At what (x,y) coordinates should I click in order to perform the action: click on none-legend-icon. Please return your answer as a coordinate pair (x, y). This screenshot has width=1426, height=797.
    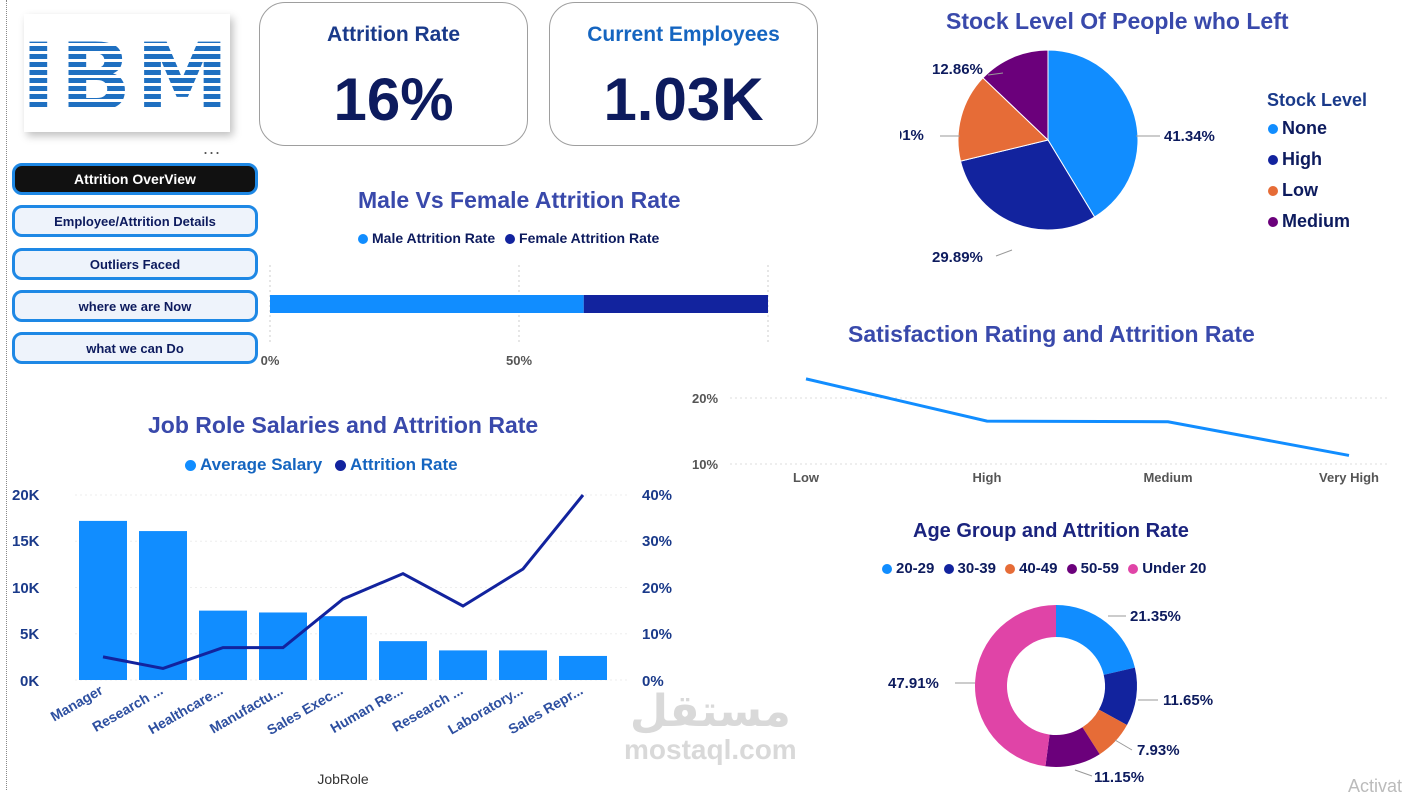
    Looking at the image, I should click on (1273, 129).